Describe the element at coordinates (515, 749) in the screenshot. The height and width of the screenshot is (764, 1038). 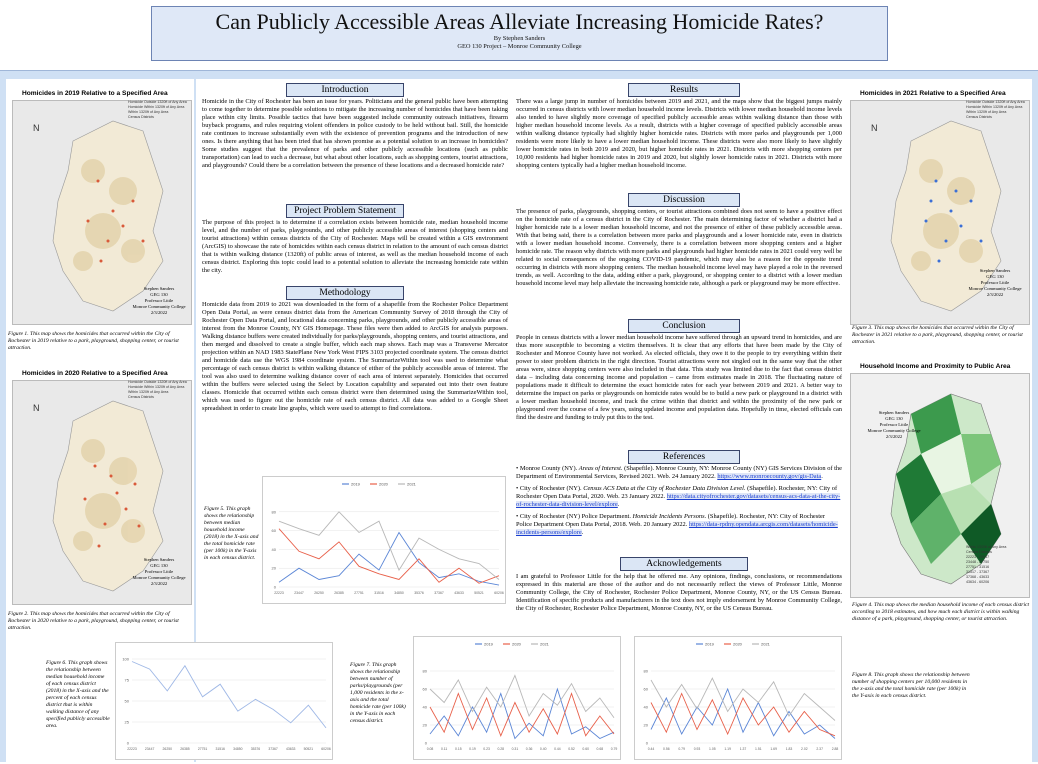
I see `x-tick-label: 0.31` at that location.